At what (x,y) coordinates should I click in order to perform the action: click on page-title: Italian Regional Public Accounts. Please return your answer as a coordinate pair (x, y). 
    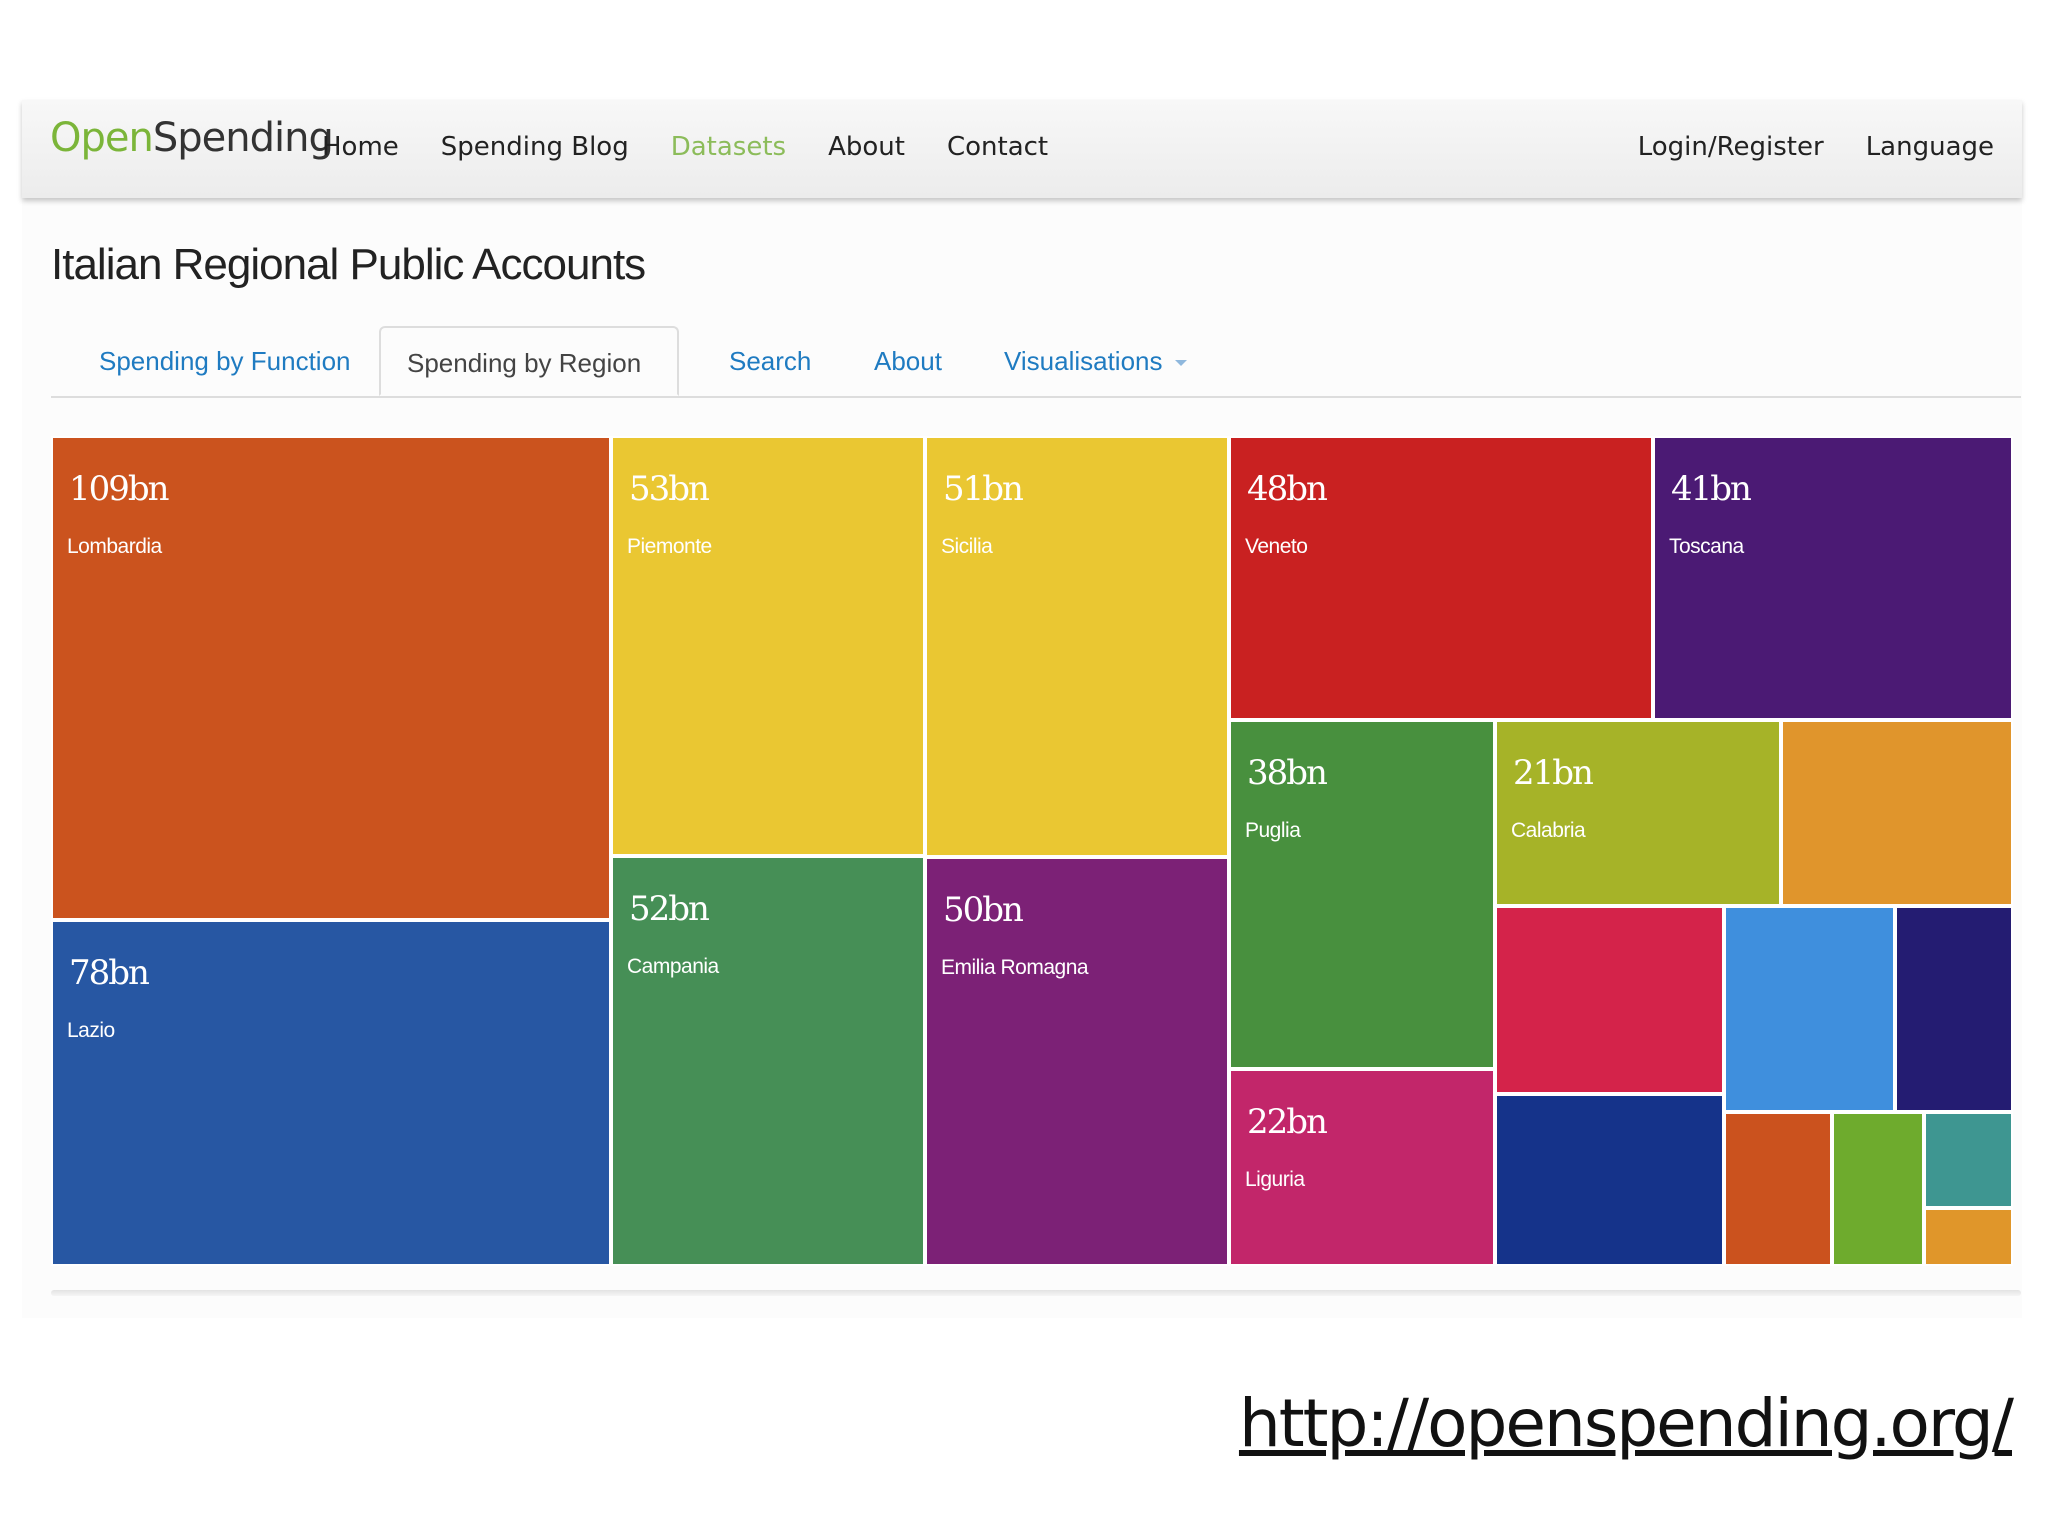
    Looking at the image, I should click on (348, 264).